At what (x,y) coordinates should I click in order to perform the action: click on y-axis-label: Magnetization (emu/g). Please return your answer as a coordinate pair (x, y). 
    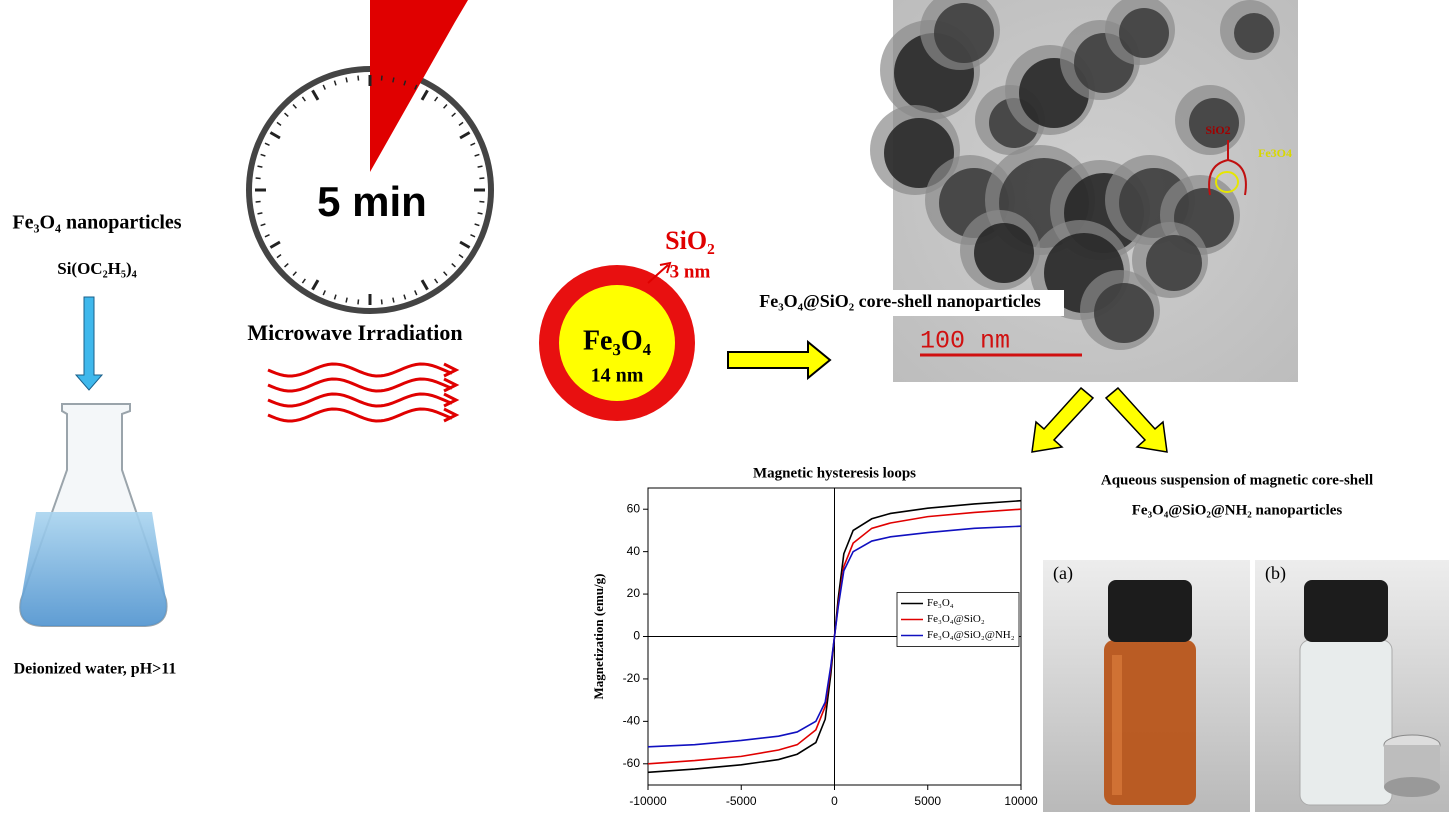
    Looking at the image, I should click on (598, 636).